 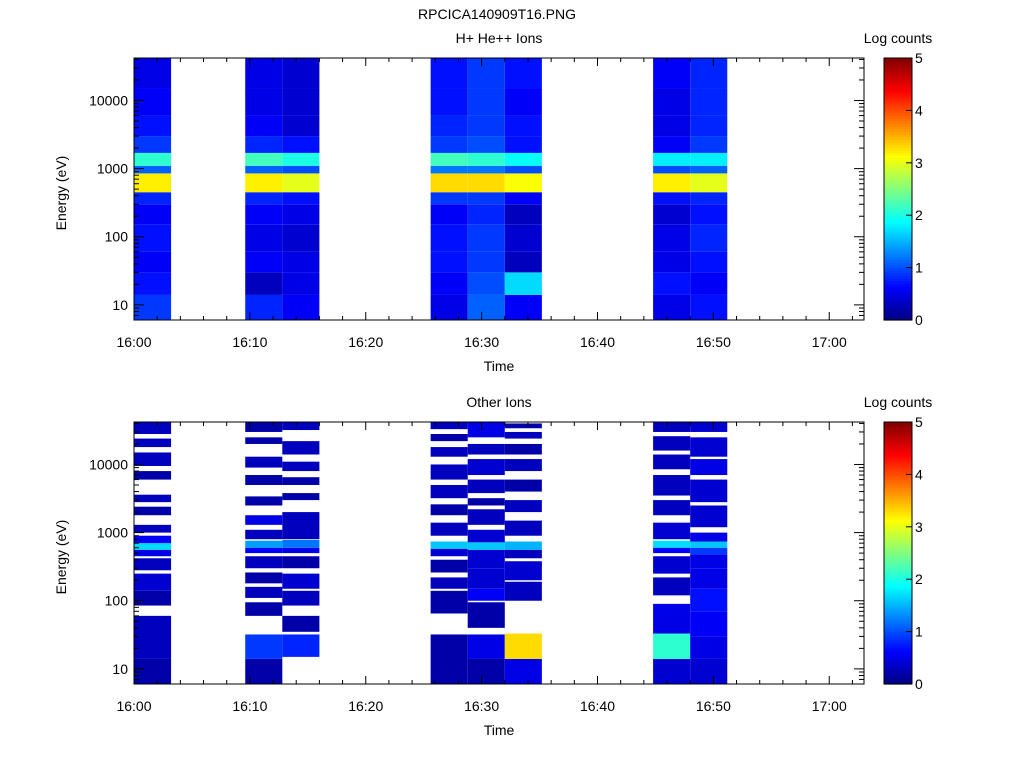 What do you see at coordinates (713, 342) in the screenshot?
I see `x-tick-label: 16:50` at bounding box center [713, 342].